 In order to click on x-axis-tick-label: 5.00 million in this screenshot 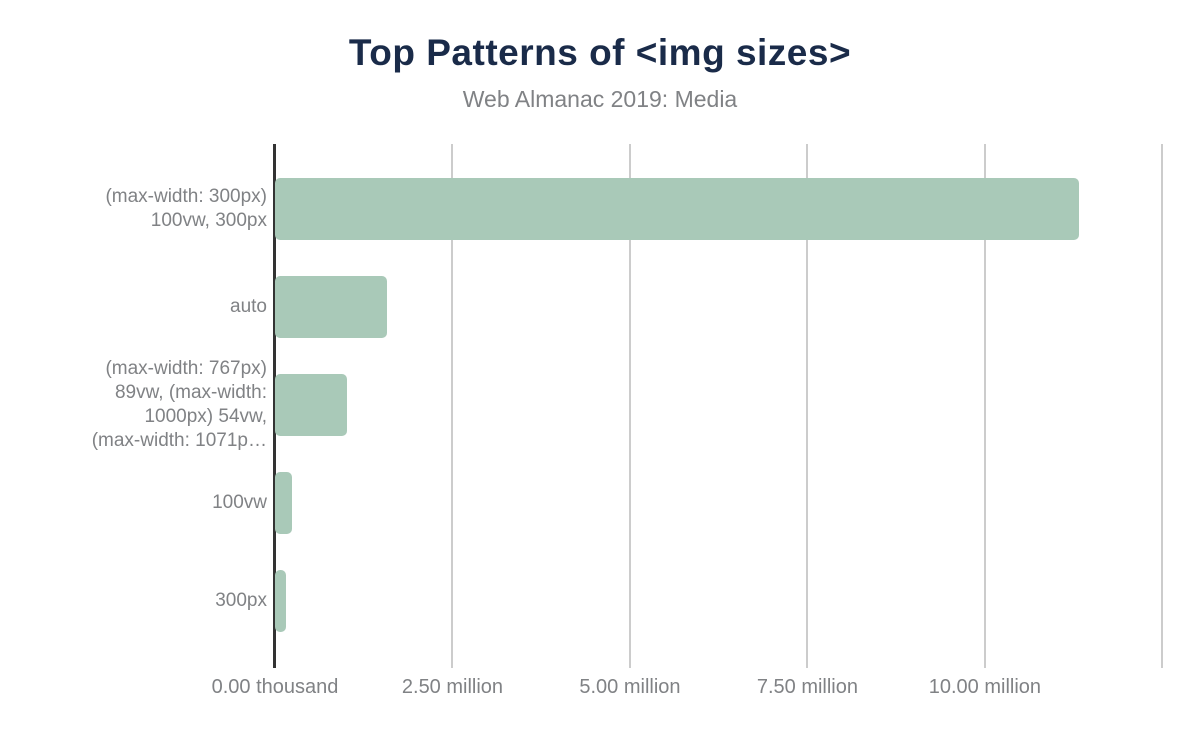, I will do `click(630, 687)`.